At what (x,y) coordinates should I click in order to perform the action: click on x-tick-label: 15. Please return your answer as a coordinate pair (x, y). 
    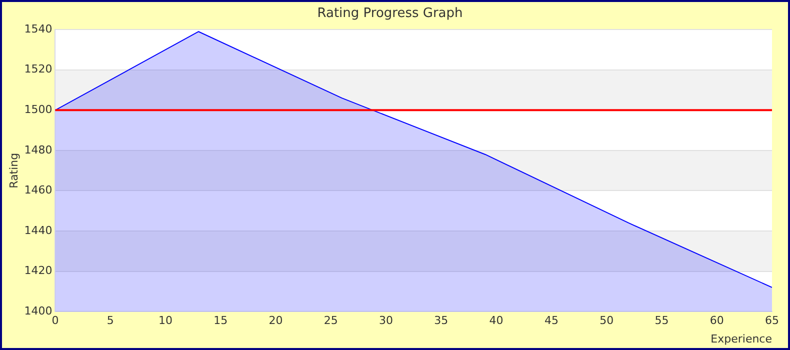
    Looking at the image, I should click on (221, 321).